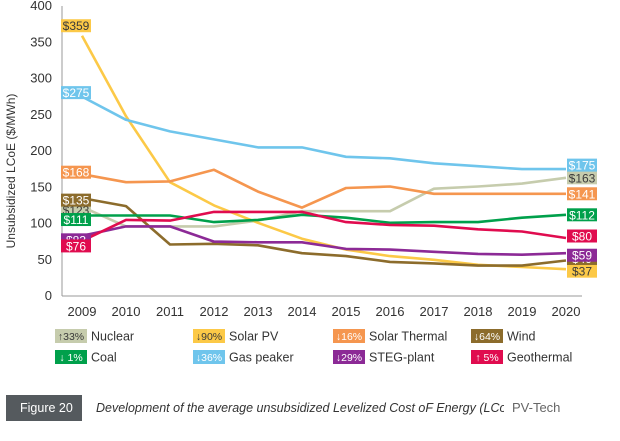 The height and width of the screenshot is (441, 620). I want to click on legend-change-label: ↓16%, so click(349, 337).